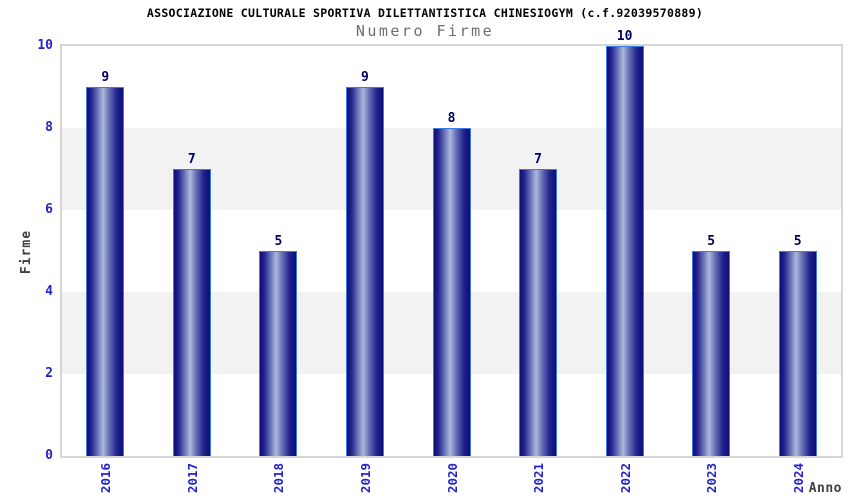  Describe the element at coordinates (105, 478) in the screenshot. I see `x-tick-label-2016: 2016` at that location.